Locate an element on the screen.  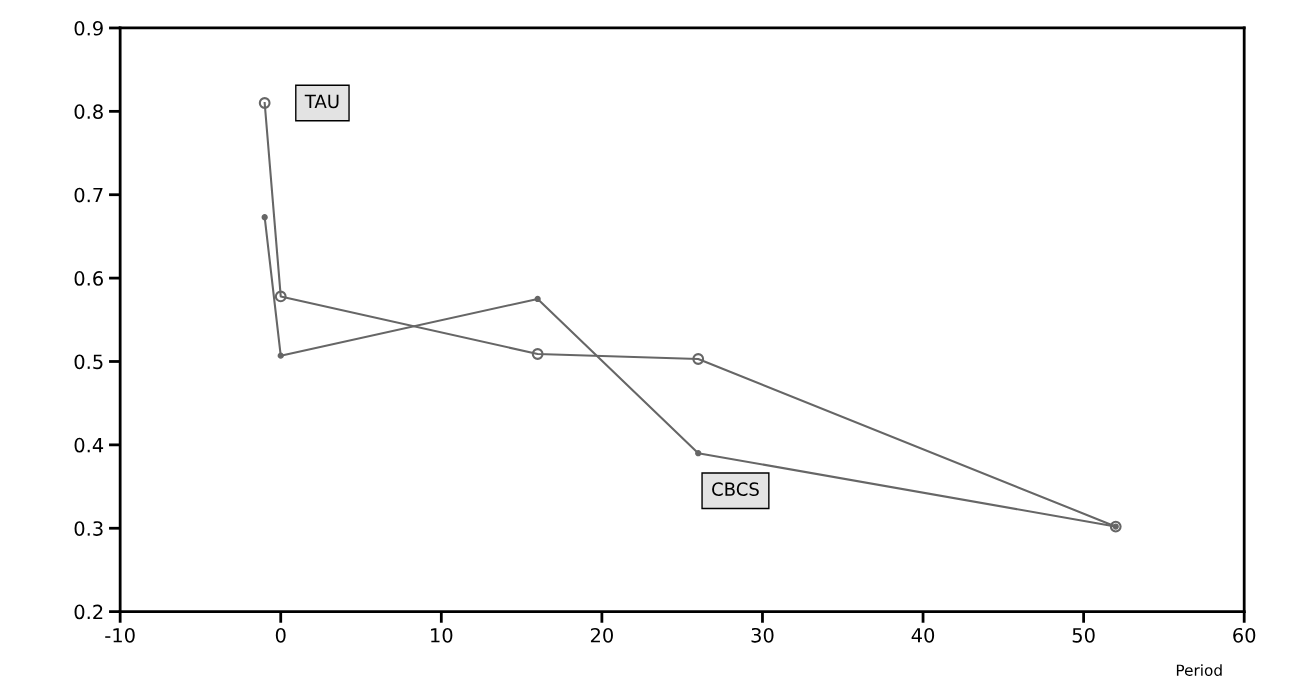
series-label: CBCS is located at coordinates (735, 489).